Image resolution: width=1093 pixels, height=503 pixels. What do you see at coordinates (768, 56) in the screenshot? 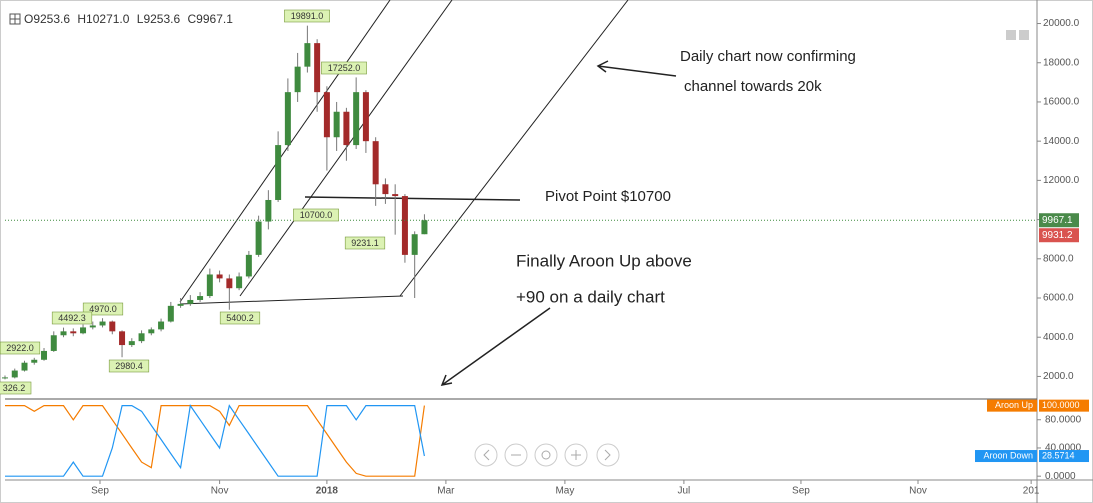
I see `annotation: Daily chart now confirming` at bounding box center [768, 56].